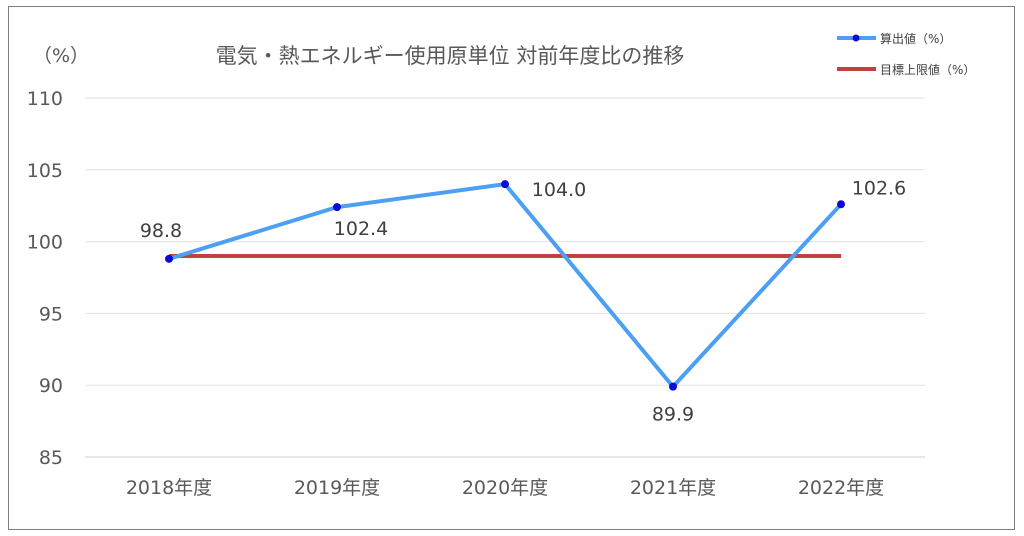  I want to click on data-label: 104.0, so click(559, 190).